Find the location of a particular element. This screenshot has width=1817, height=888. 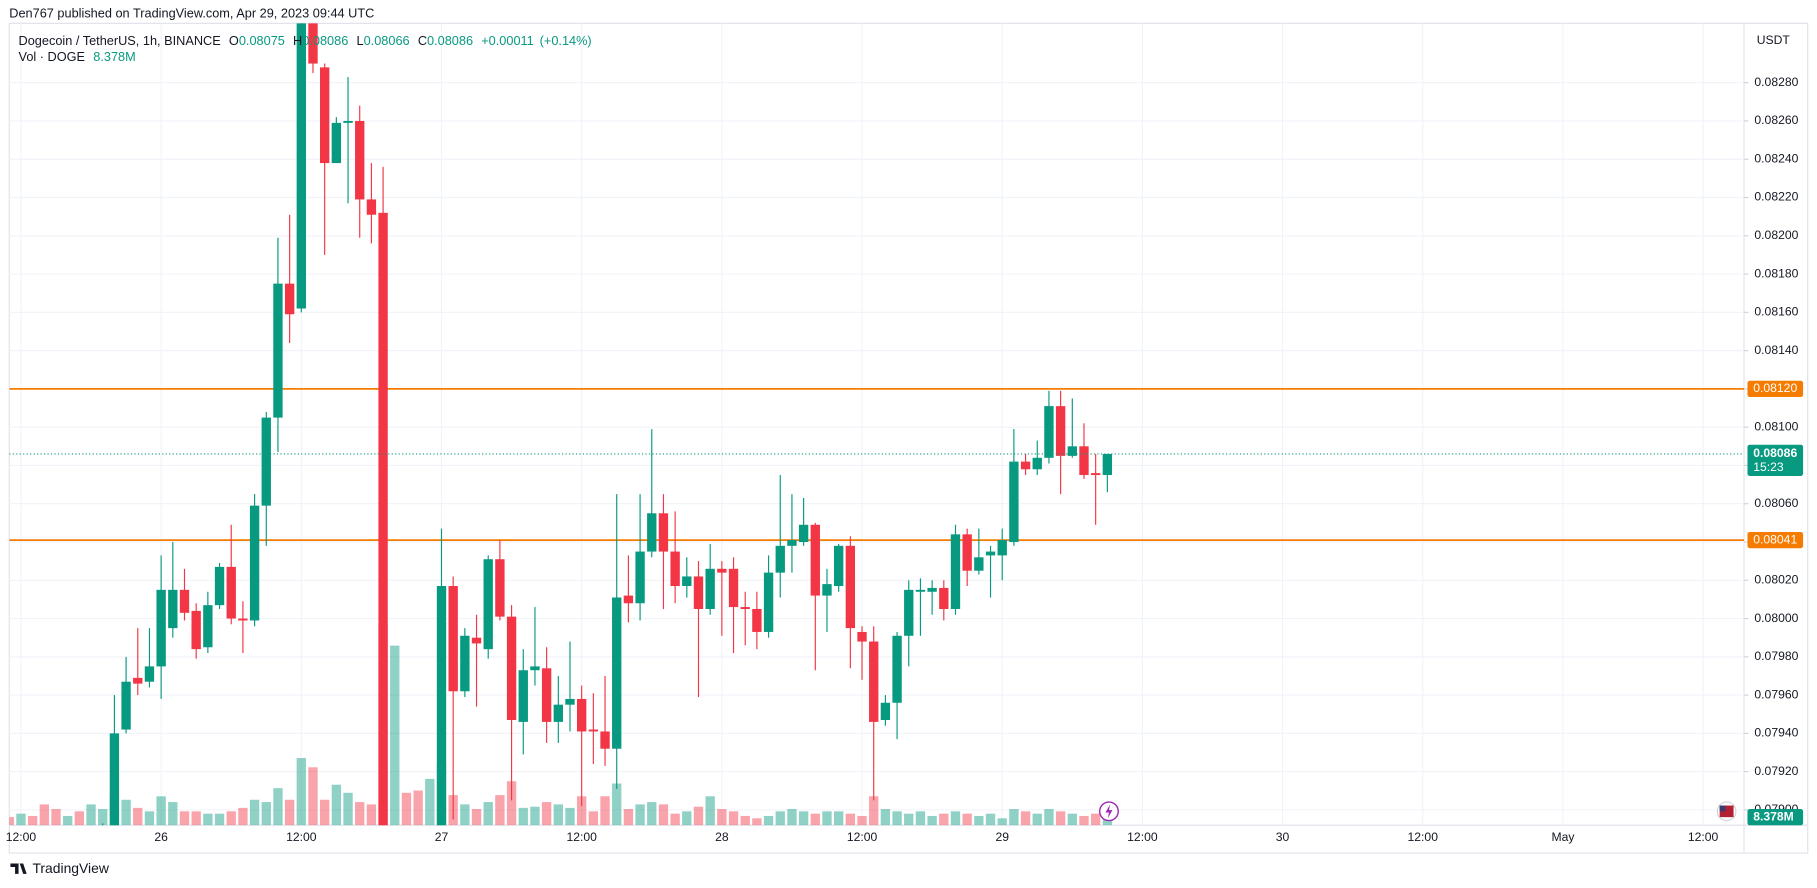

footer-logo: TradingView is located at coordinates (60, 868).